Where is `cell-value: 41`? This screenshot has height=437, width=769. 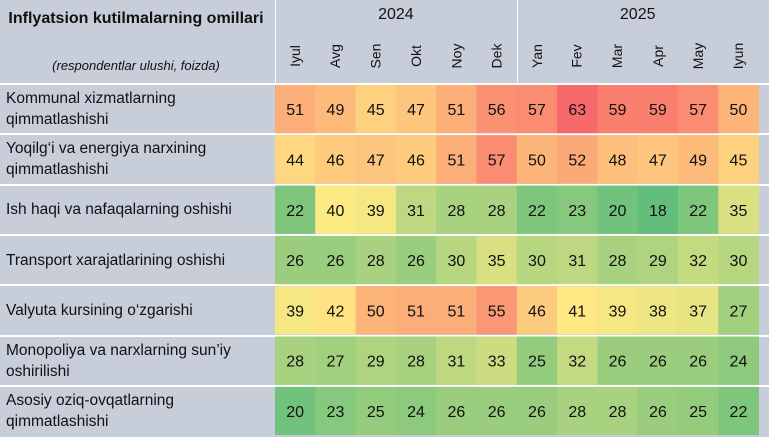 cell-value: 41 is located at coordinates (577, 311).